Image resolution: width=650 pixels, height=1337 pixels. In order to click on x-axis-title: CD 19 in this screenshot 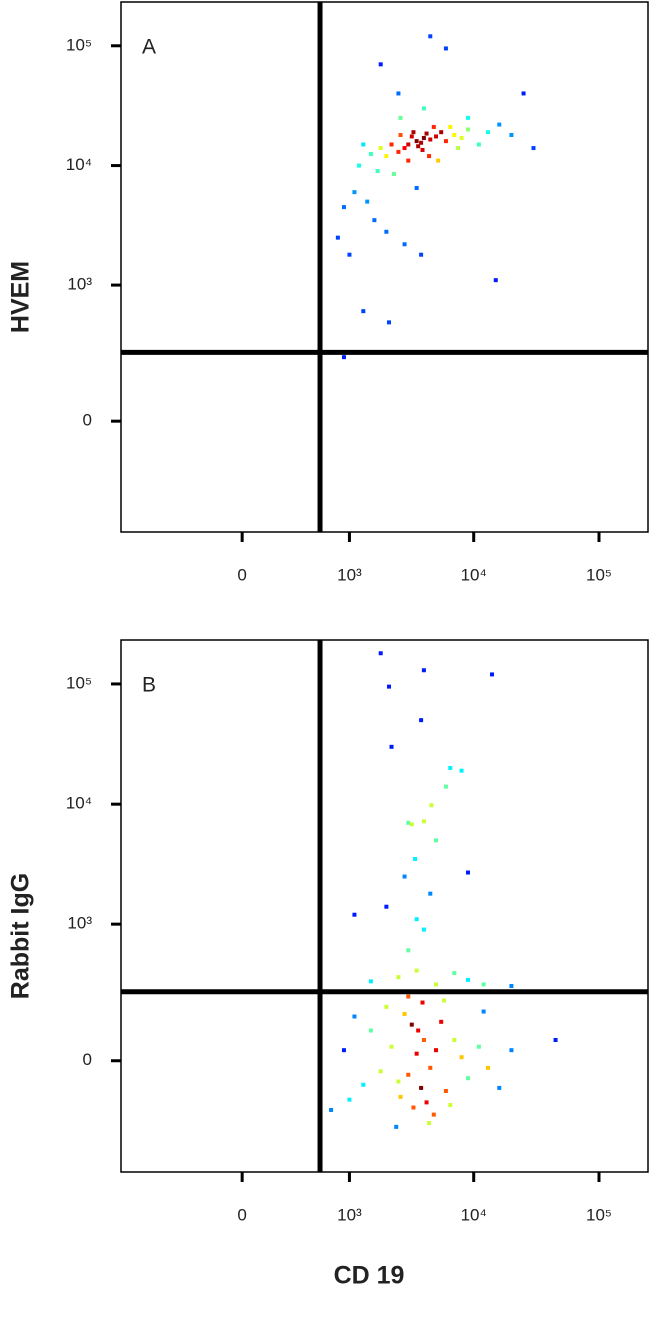, I will do `click(369, 1276)`.